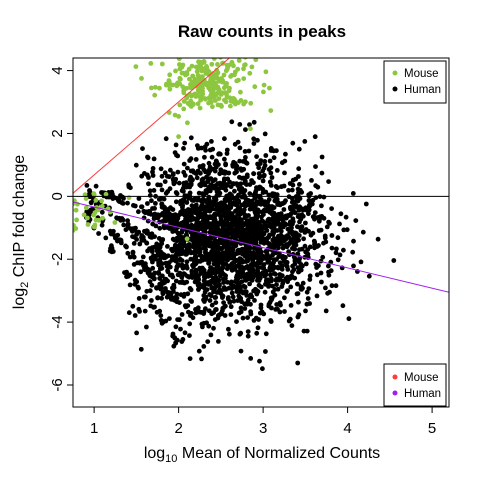  What do you see at coordinates (57, 384) in the screenshot?
I see `y-tick-label: -6` at bounding box center [57, 384].